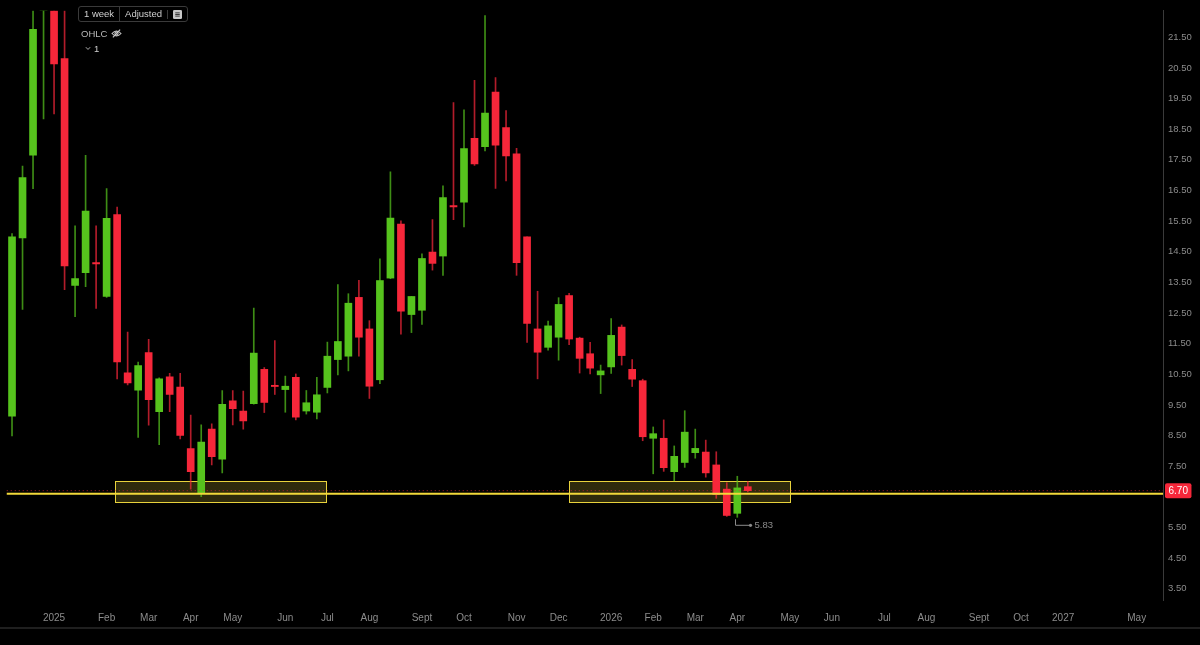 The width and height of the screenshot is (1200, 645). I want to click on y-tick-label: 8.50, so click(1177, 435).